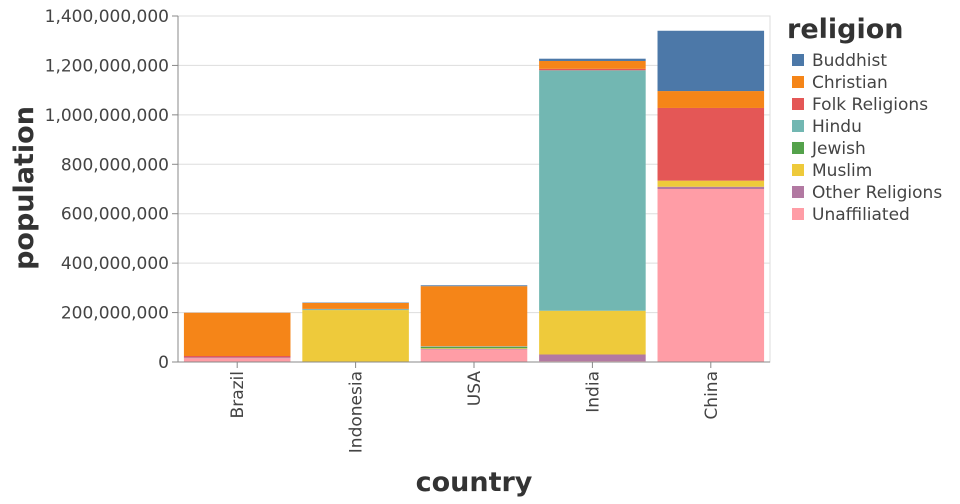  I want to click on bar-segment-china-buddhist, so click(711, 61).